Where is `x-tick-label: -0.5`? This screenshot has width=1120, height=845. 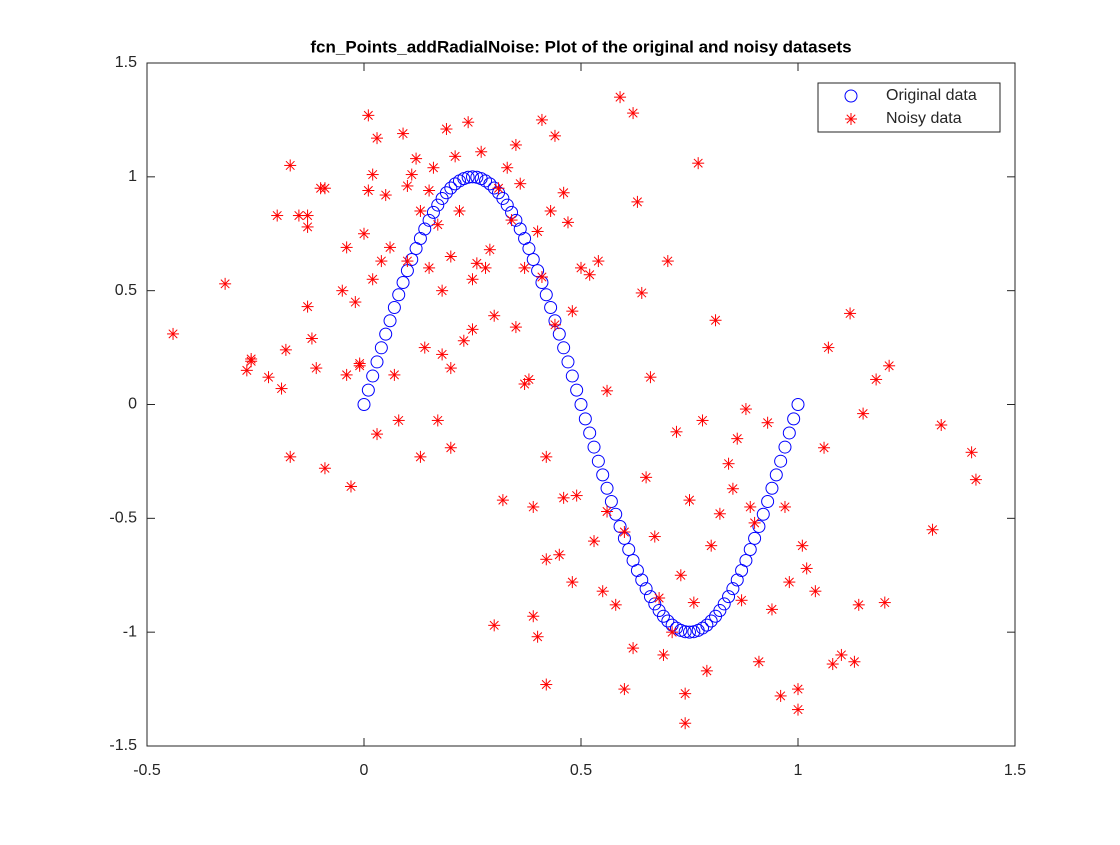
x-tick-label: -0.5 is located at coordinates (147, 770).